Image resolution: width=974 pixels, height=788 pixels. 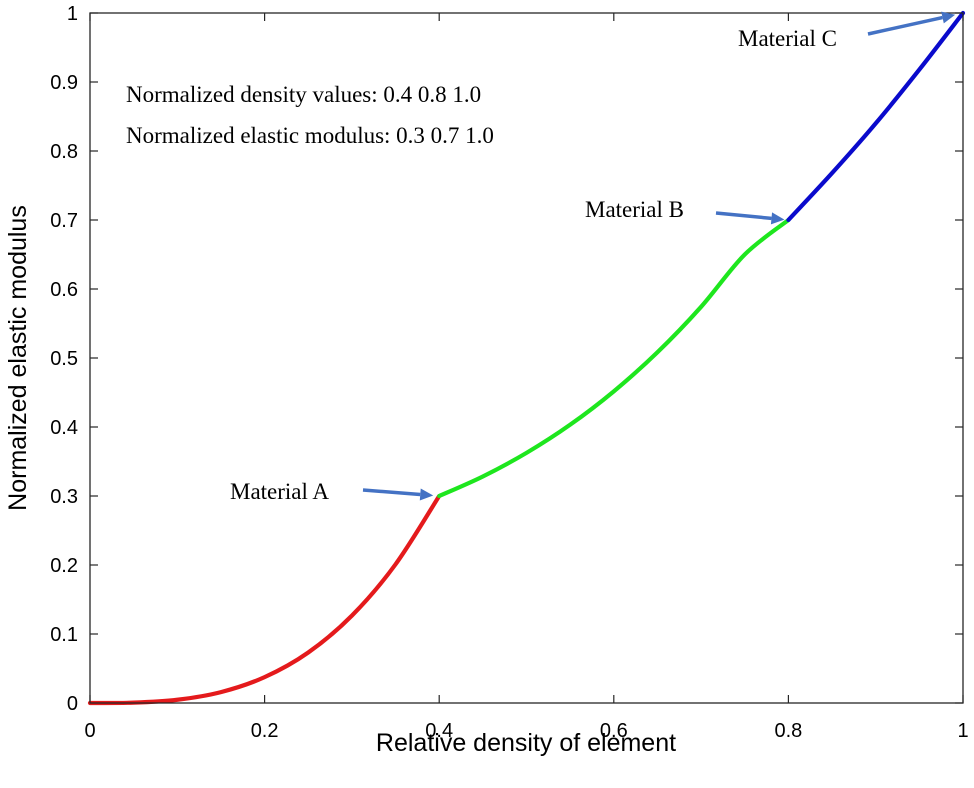 I want to click on y-axis-label: Normalized elastic modulus, so click(x=18, y=358).